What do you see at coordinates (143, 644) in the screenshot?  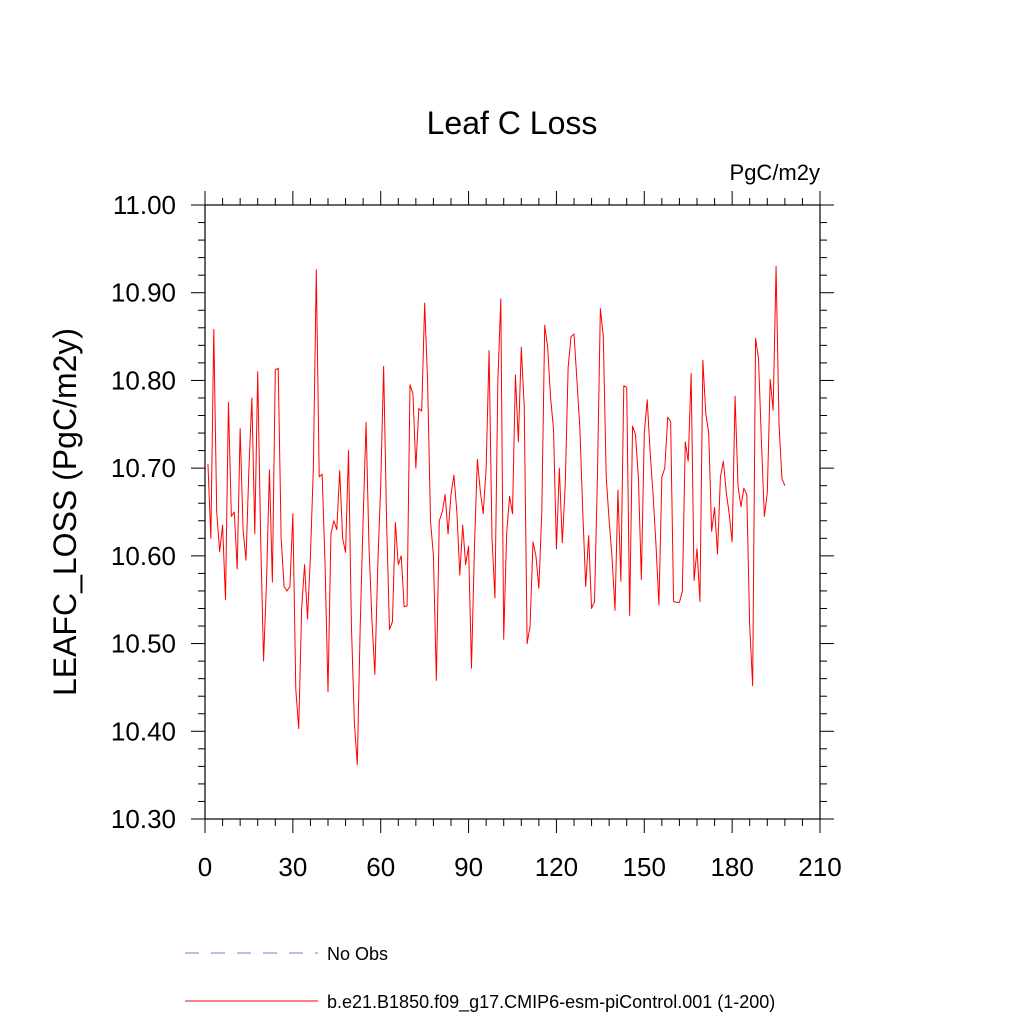 I see `y-tick-label: 10.50` at bounding box center [143, 644].